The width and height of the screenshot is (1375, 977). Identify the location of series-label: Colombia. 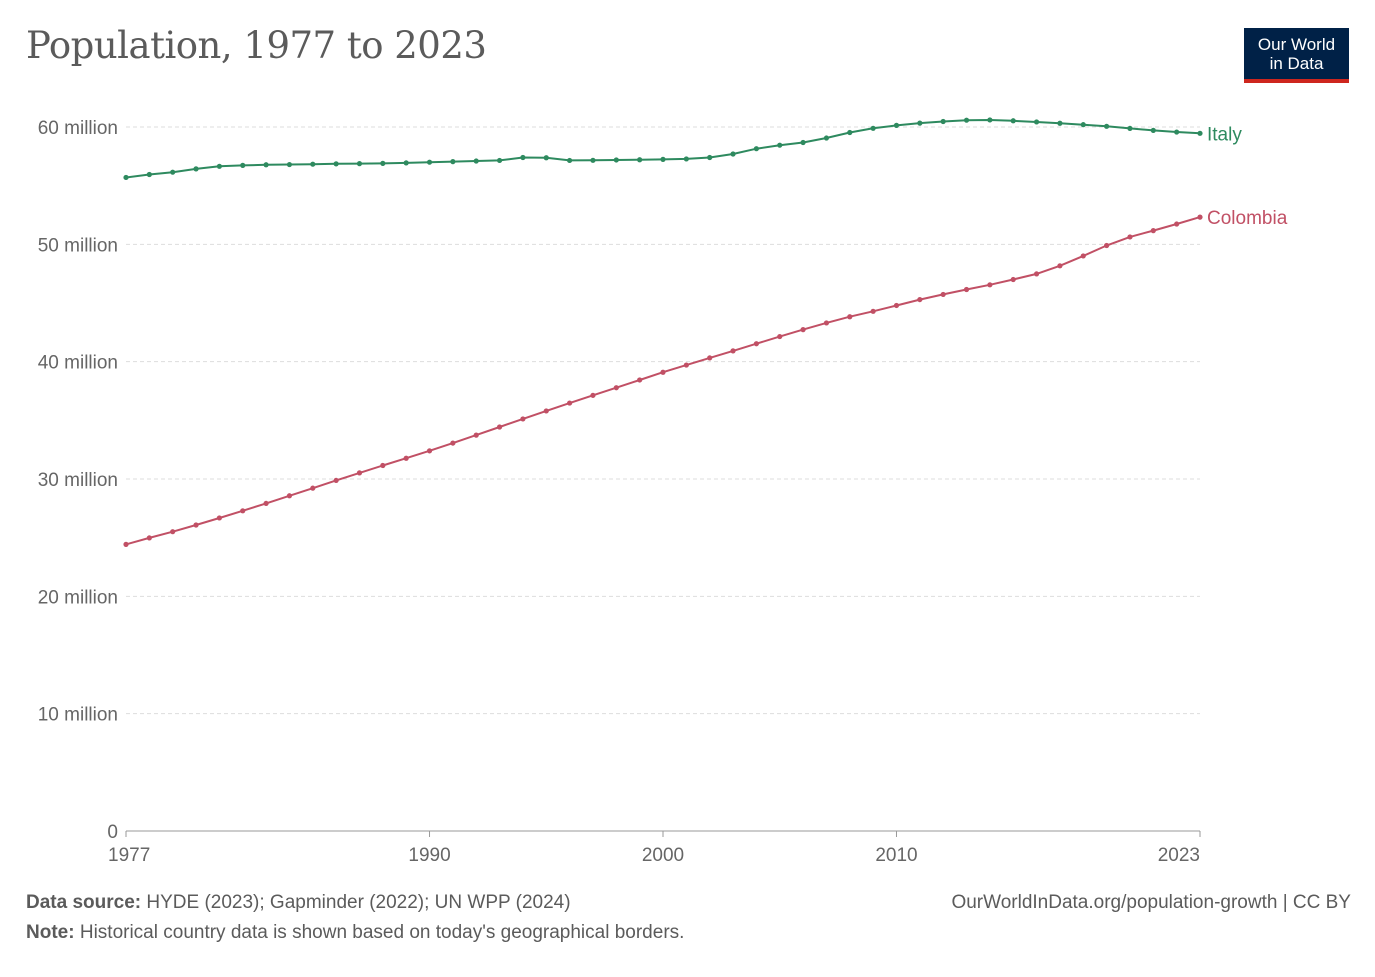
(1247, 218).